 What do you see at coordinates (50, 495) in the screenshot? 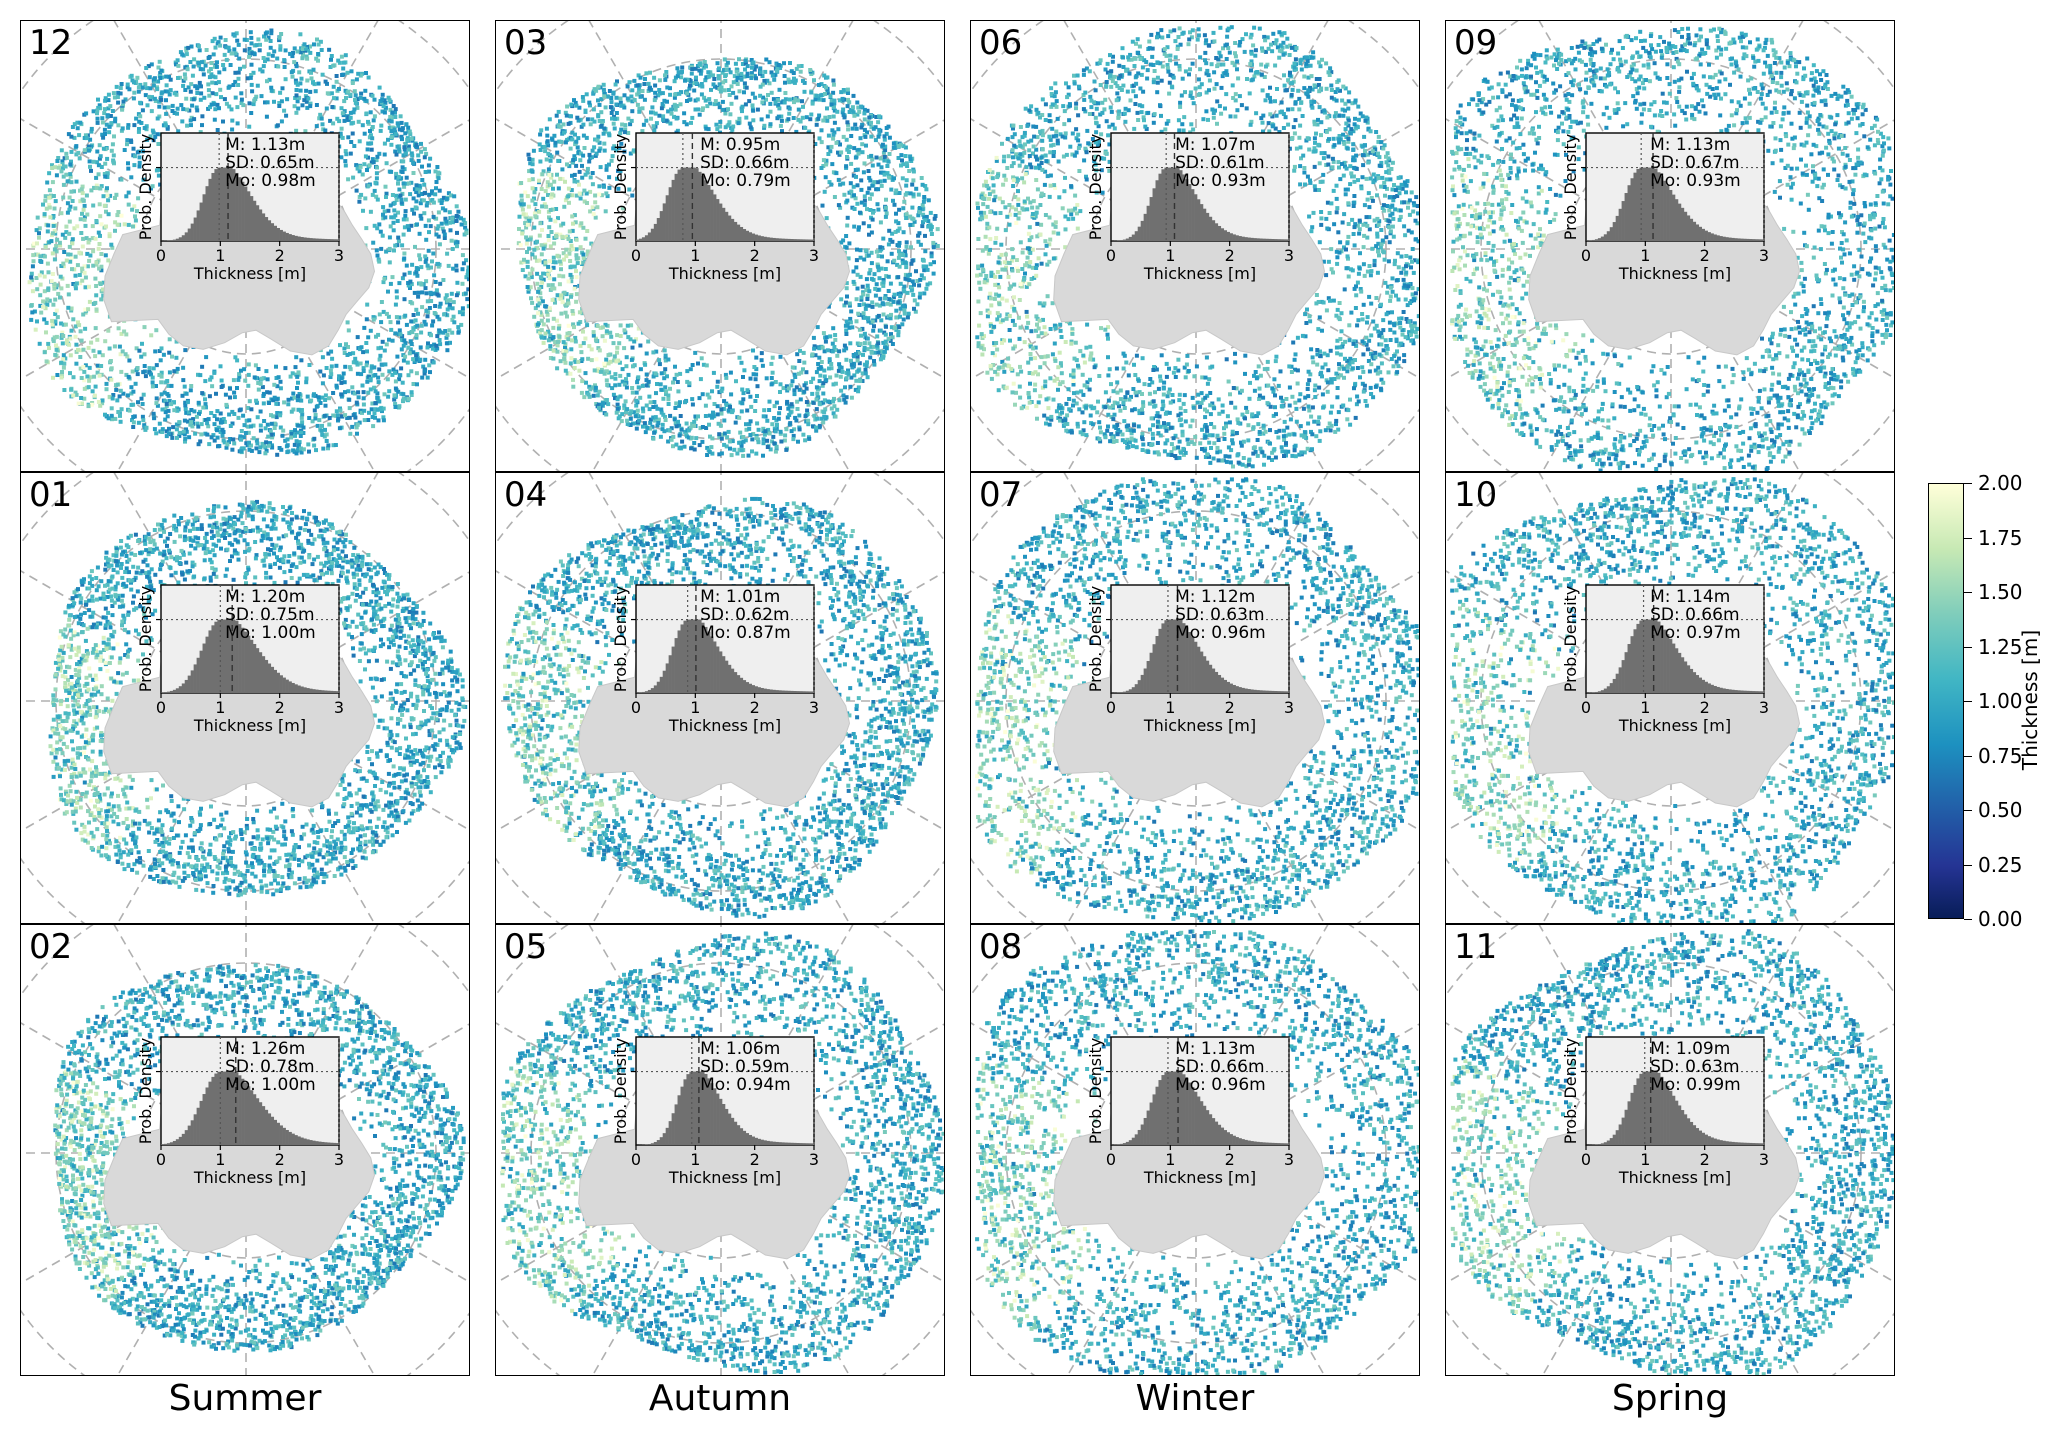
I see `month-label: 01` at bounding box center [50, 495].